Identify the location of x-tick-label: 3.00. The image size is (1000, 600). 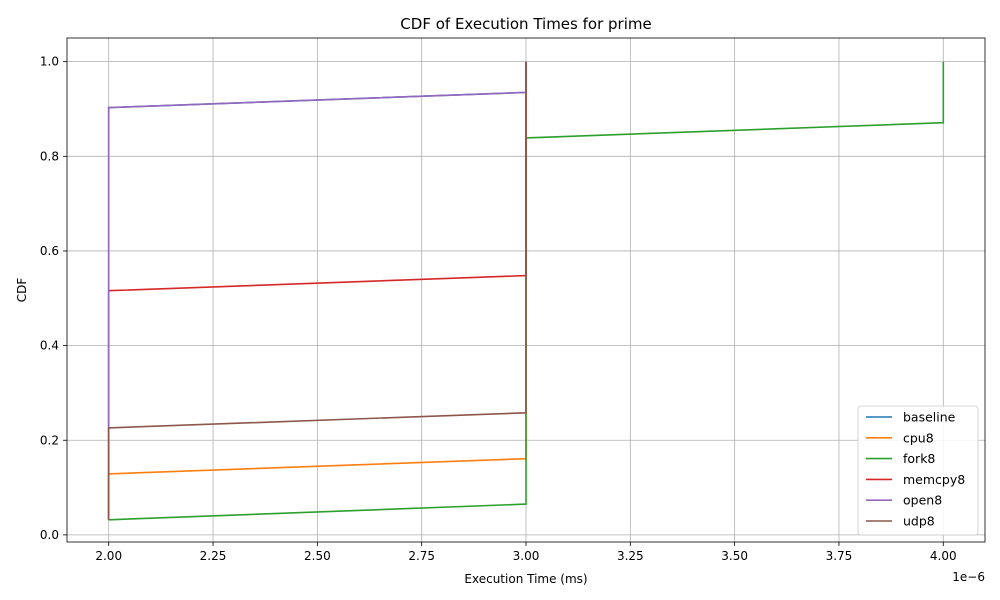
(526, 556).